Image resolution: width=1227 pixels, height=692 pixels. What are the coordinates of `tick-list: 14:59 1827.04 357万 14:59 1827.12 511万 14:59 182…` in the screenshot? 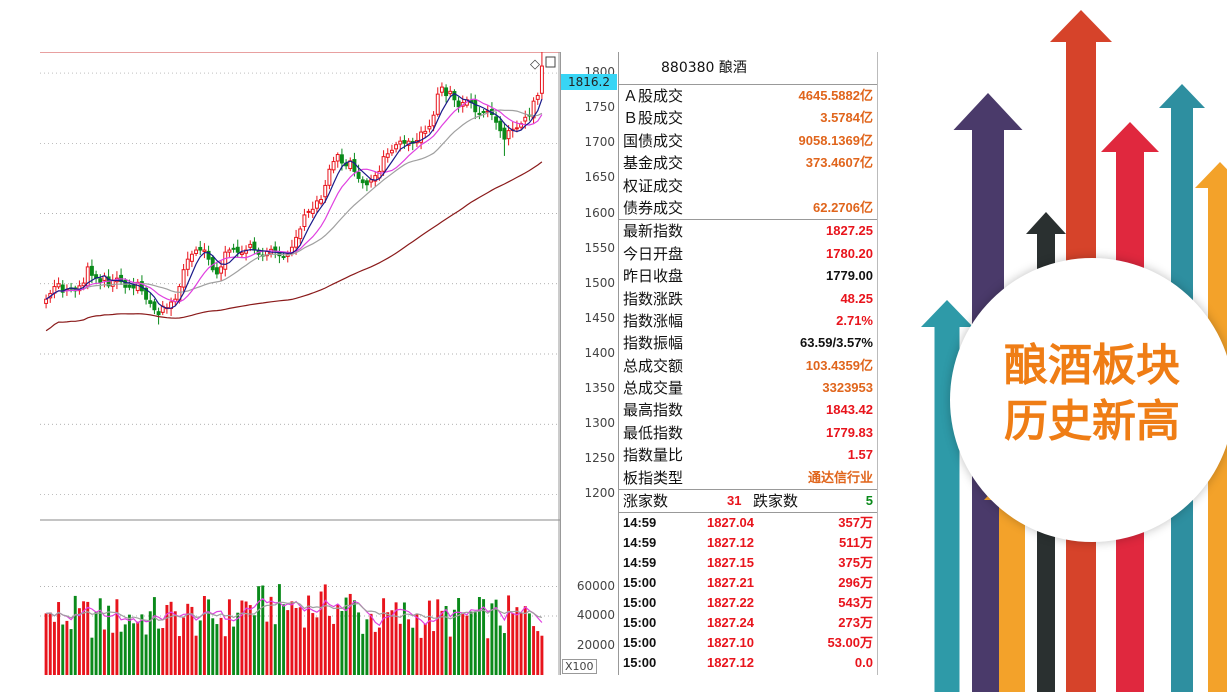 It's located at (748, 592).